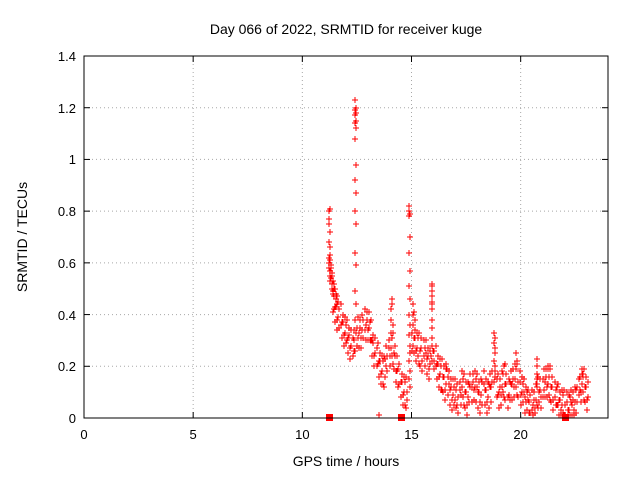 This screenshot has width=640, height=480. Describe the element at coordinates (84, 434) in the screenshot. I see `x-tick-label: 0` at that location.